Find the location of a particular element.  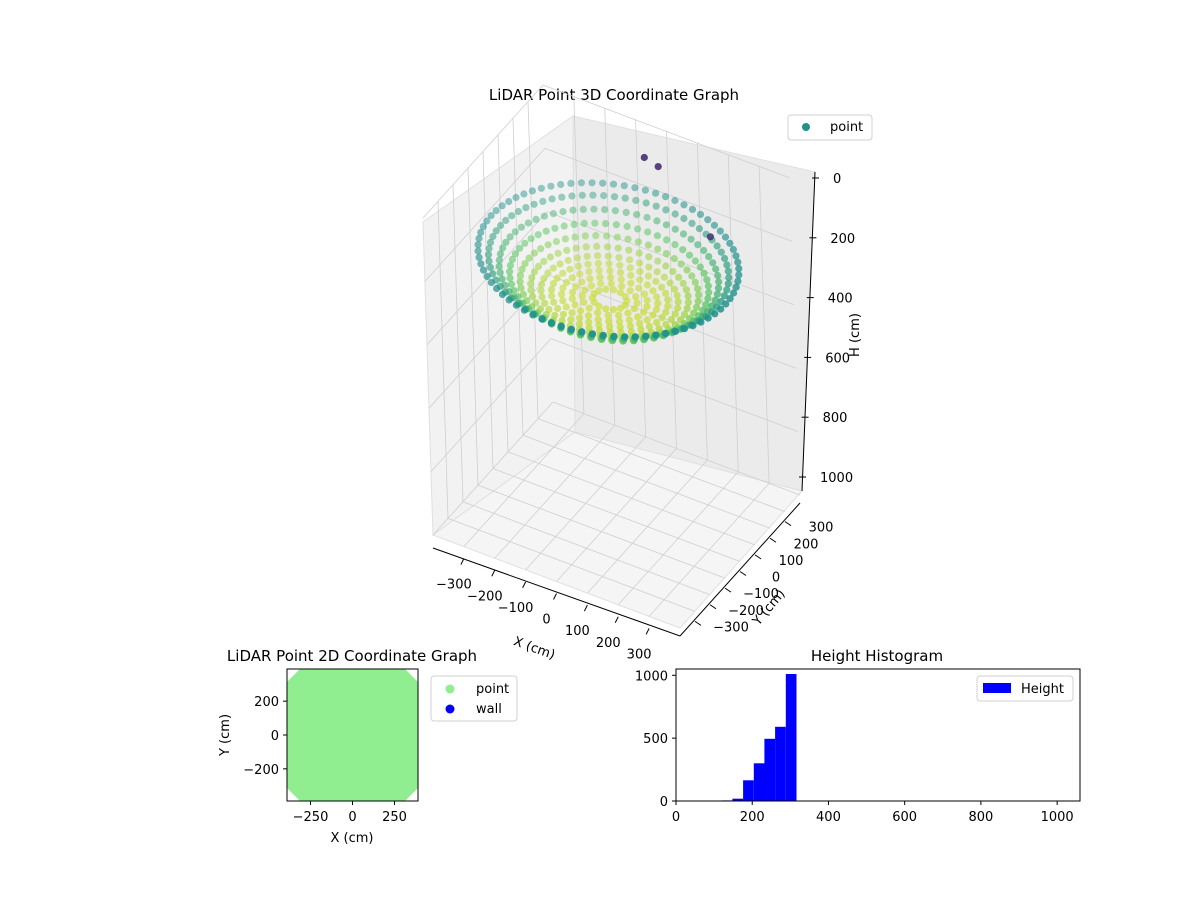

chart-2d-title: LiDAR Point 2D Coordinate Graph is located at coordinates (352, 656).